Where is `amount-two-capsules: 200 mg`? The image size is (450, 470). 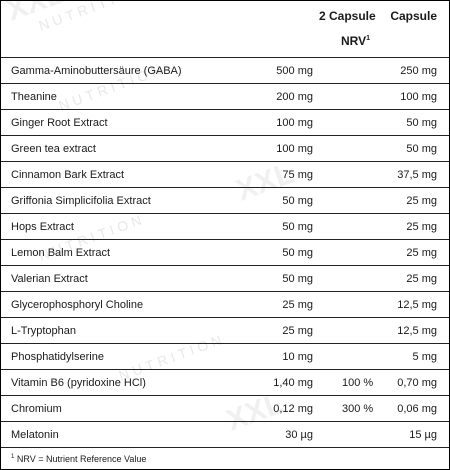 amount-two-capsules: 200 mg is located at coordinates (294, 97).